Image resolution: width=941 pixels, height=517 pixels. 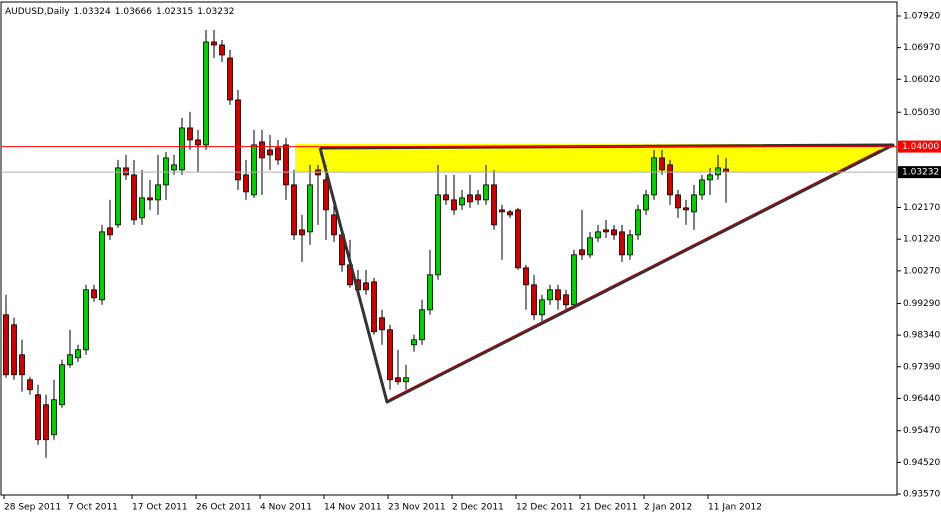 I want to click on y-tick-label: 0.98340, so click(x=921, y=336).